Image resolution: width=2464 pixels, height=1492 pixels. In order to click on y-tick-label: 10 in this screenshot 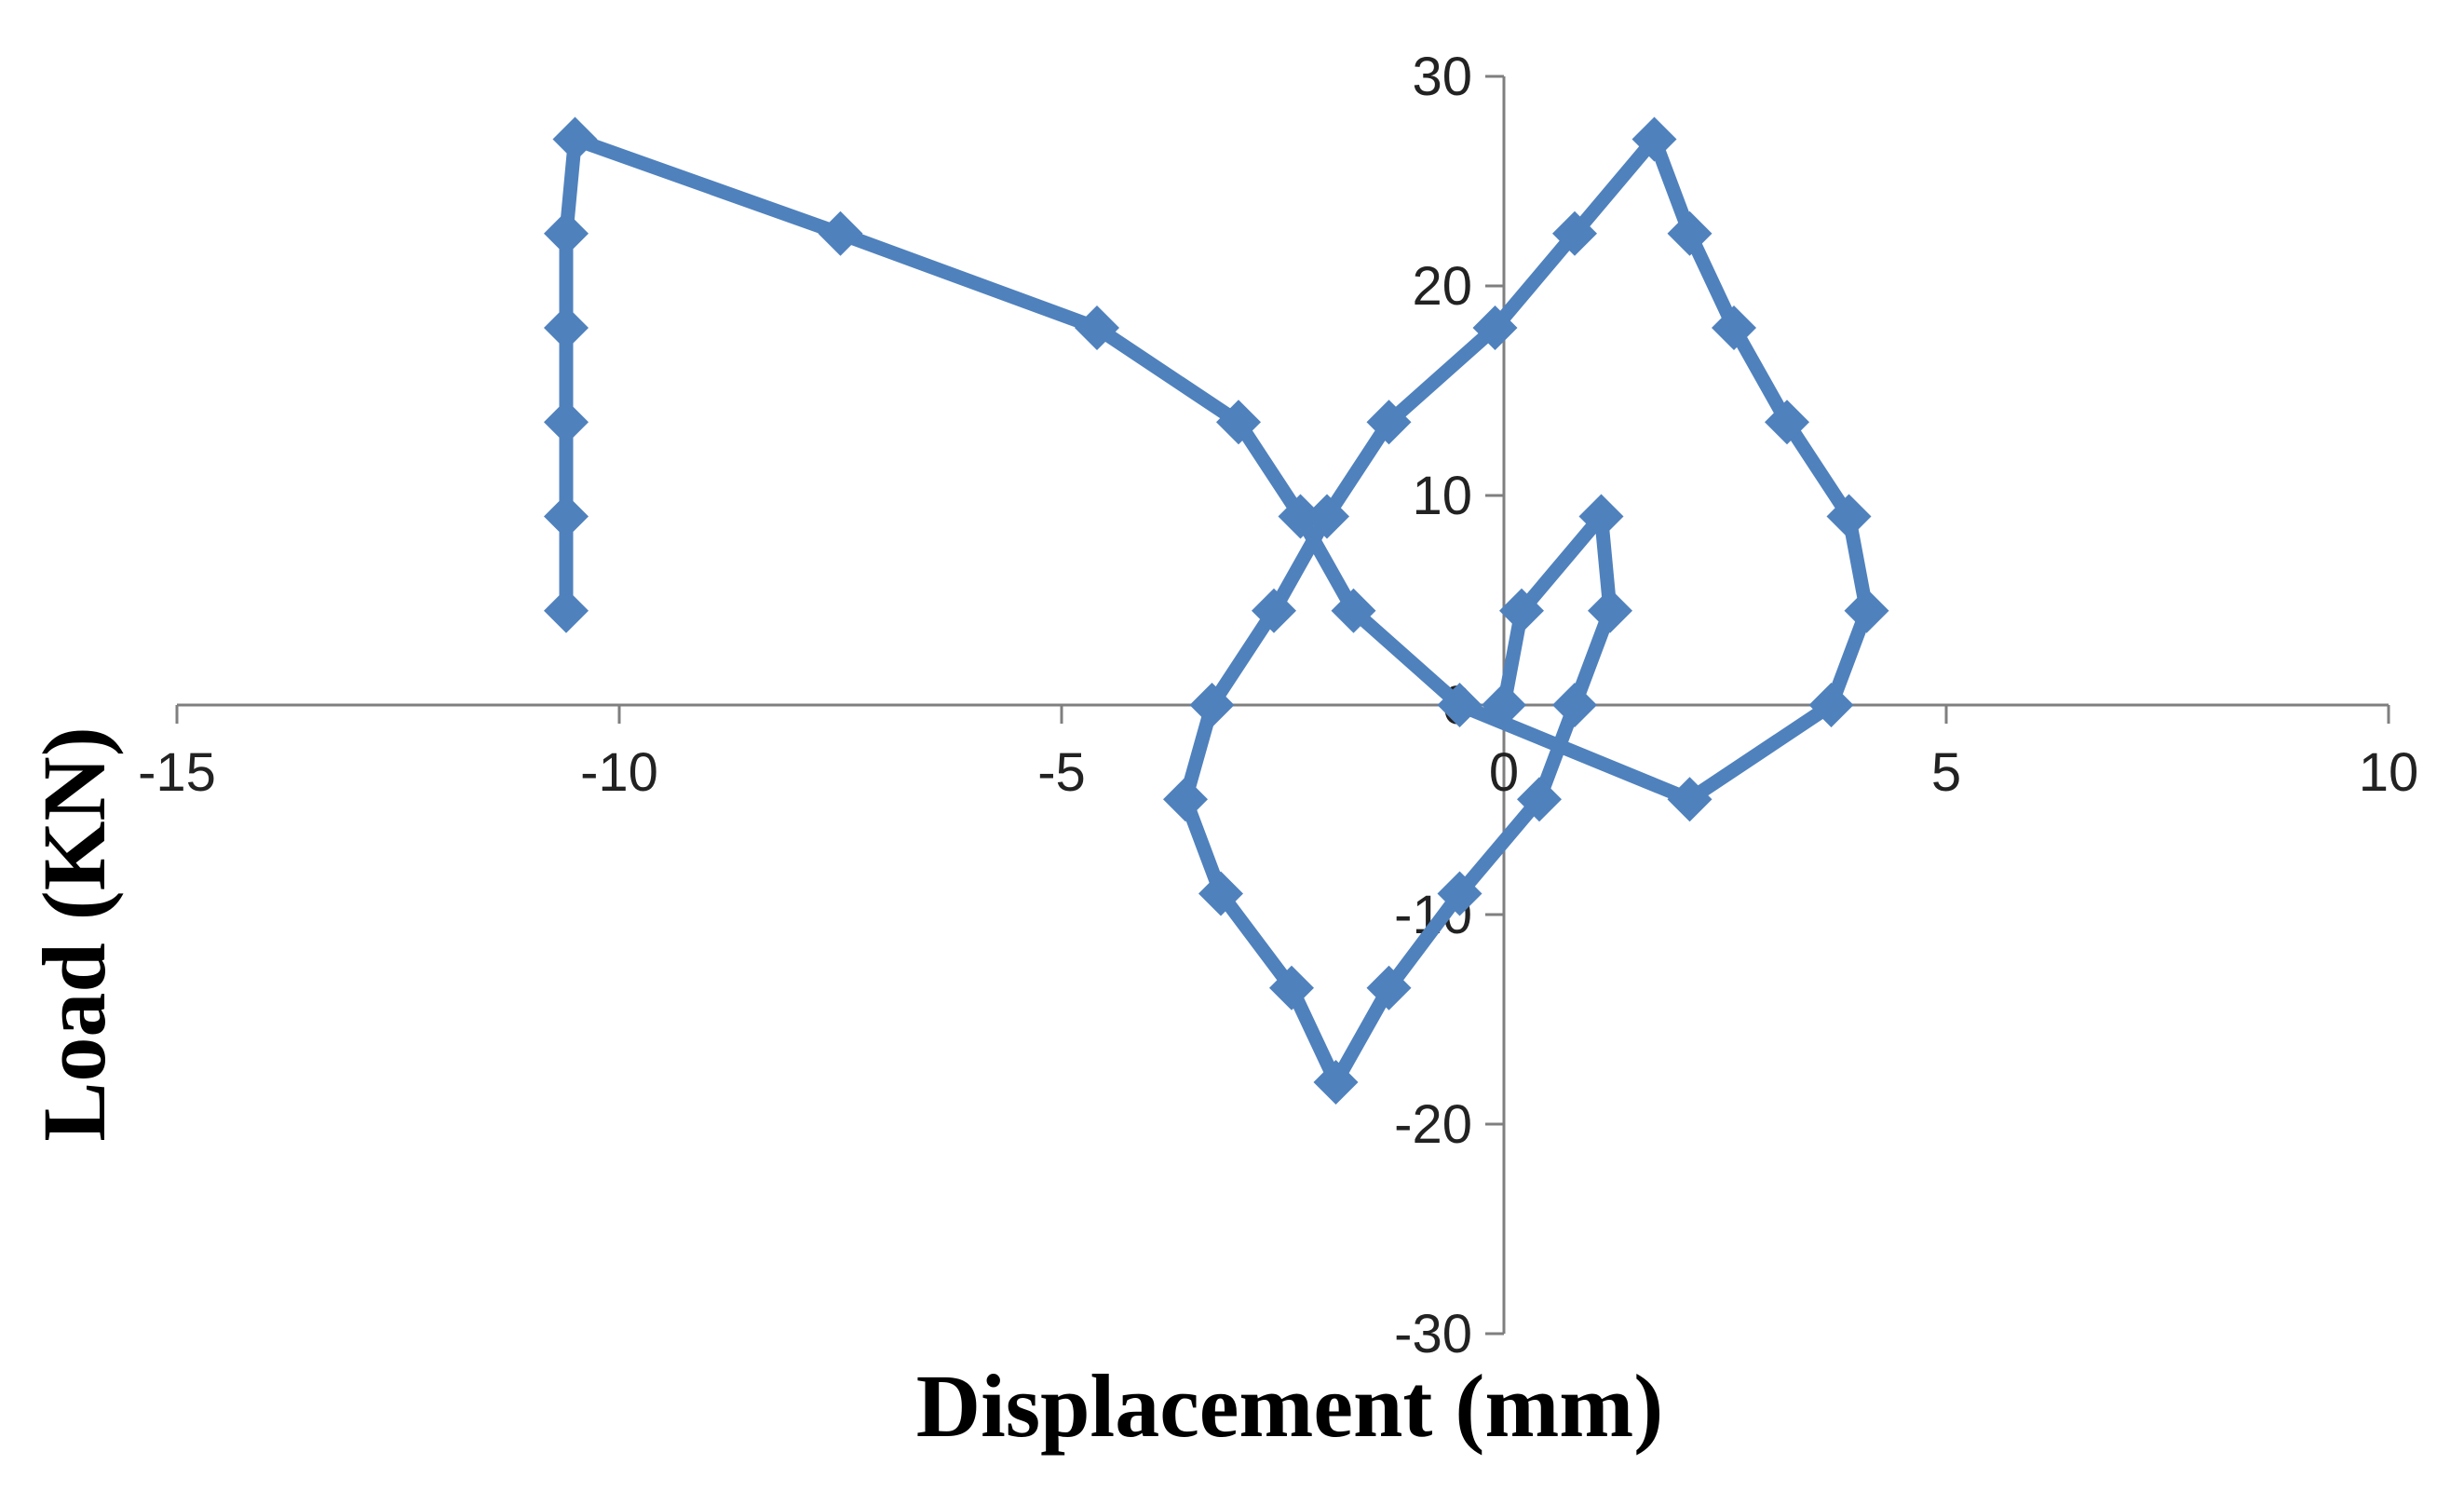, I will do `click(1442, 496)`.